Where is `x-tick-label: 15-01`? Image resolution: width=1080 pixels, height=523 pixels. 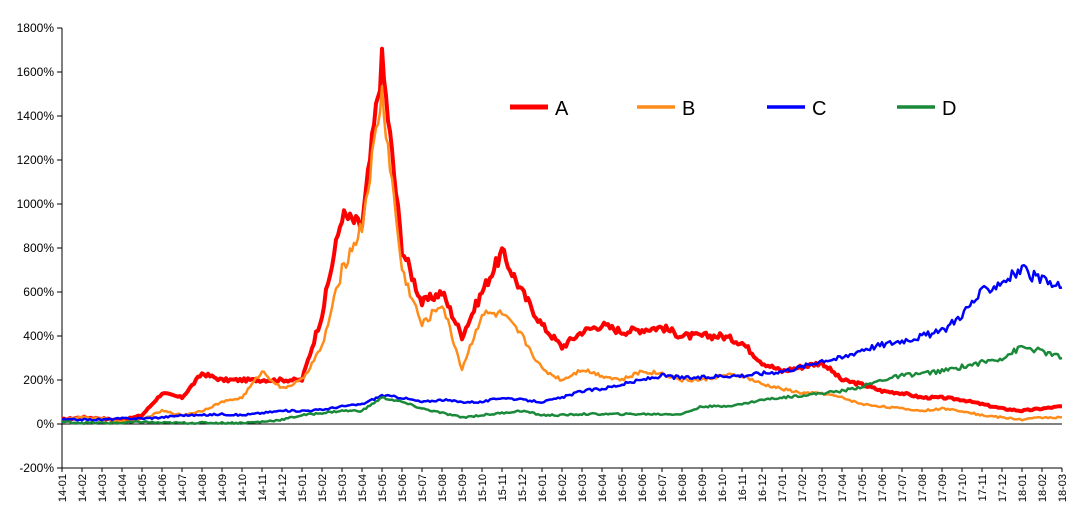 x-tick-label: 15-01 is located at coordinates (303, 488).